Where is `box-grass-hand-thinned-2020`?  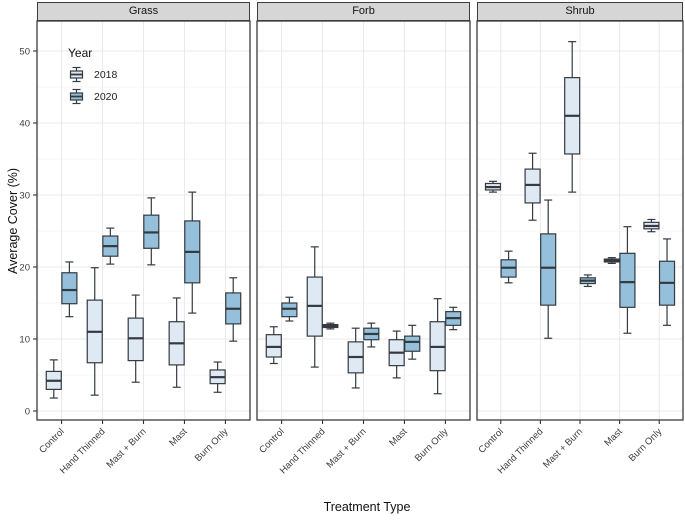
box-grass-hand-thinned-2020 is located at coordinates (110, 246).